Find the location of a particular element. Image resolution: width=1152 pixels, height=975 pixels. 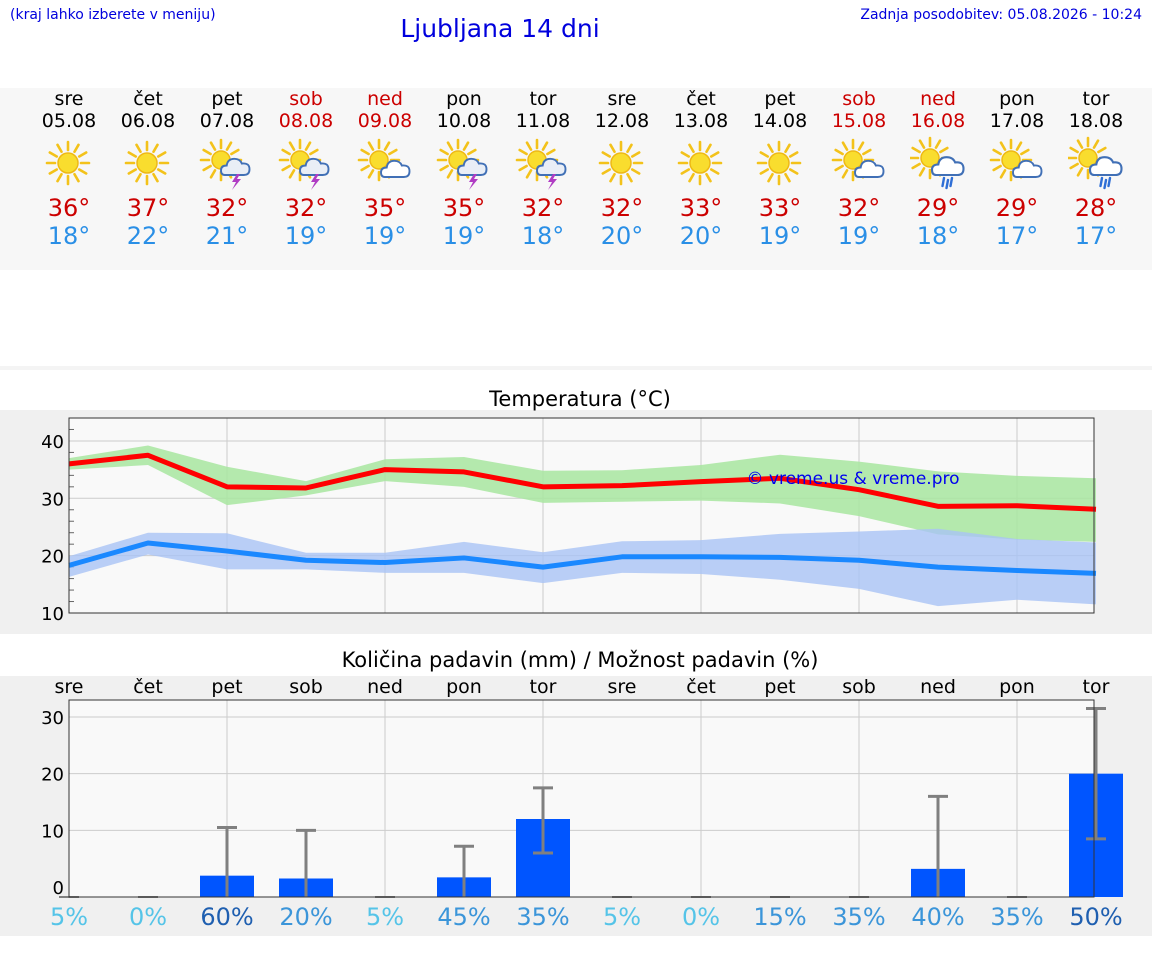

forecast-max-temp: 36° is located at coordinates (69, 208).